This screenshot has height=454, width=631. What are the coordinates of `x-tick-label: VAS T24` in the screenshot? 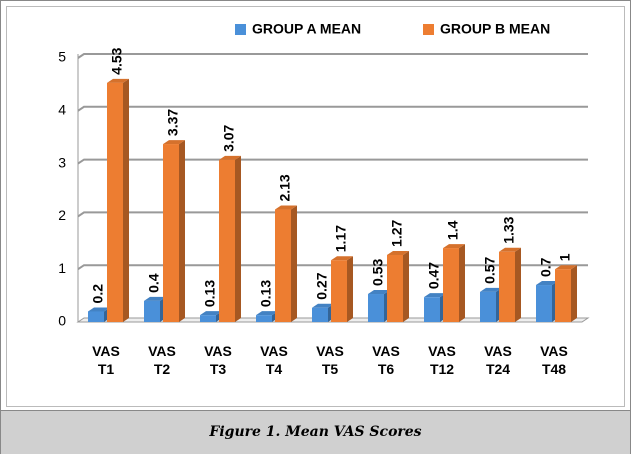 It's located at (498, 360).